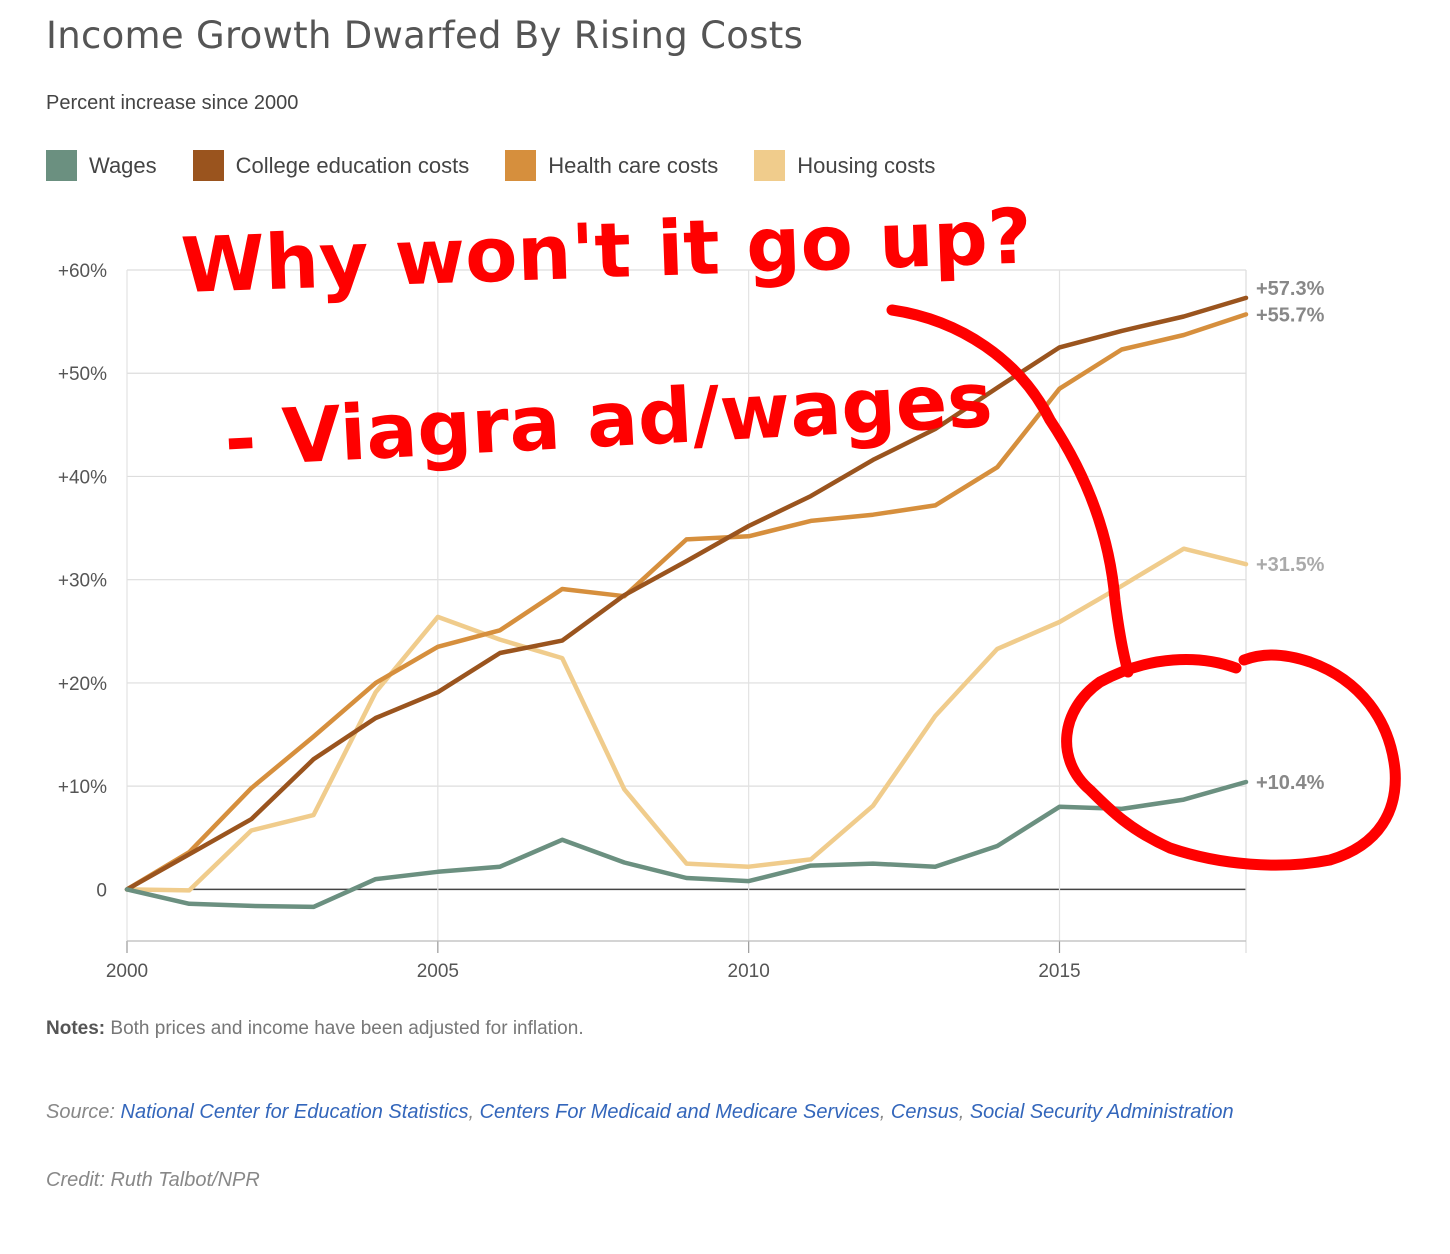 This screenshot has height=1254, width=1450. What do you see at coordinates (82, 271) in the screenshot?
I see `y-tick-label: +60%` at bounding box center [82, 271].